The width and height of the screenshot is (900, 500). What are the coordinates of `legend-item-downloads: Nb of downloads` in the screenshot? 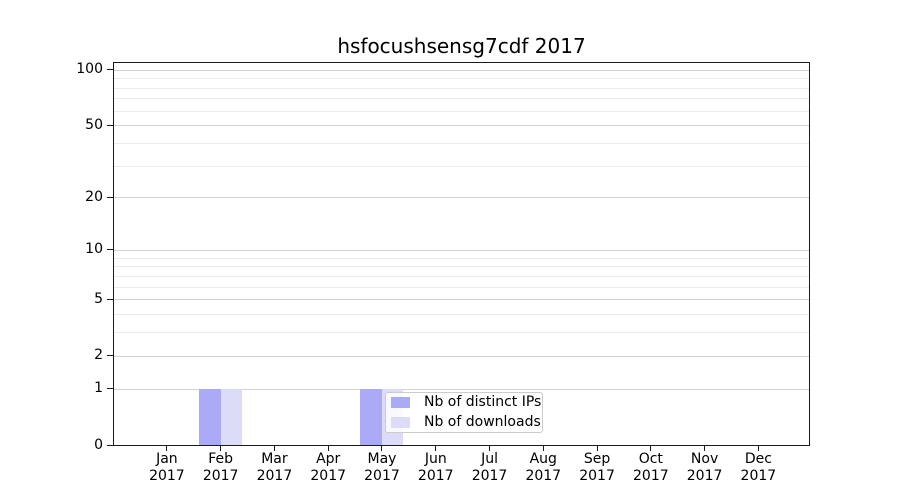 It's located at (466, 422).